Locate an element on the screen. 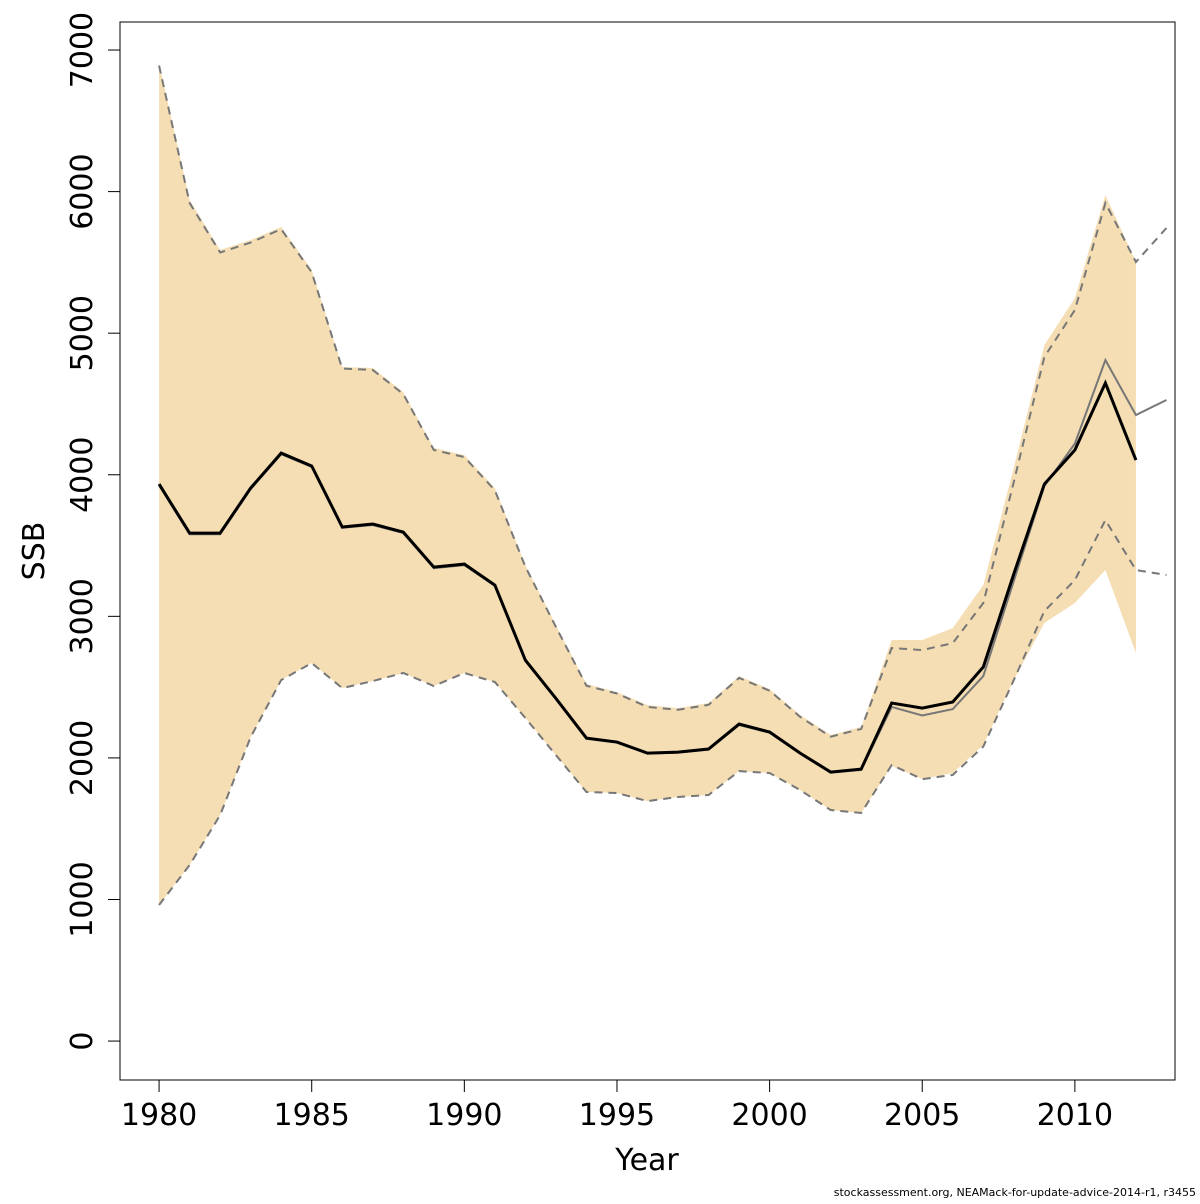  y-tick-label: 1000 is located at coordinates (82, 899).